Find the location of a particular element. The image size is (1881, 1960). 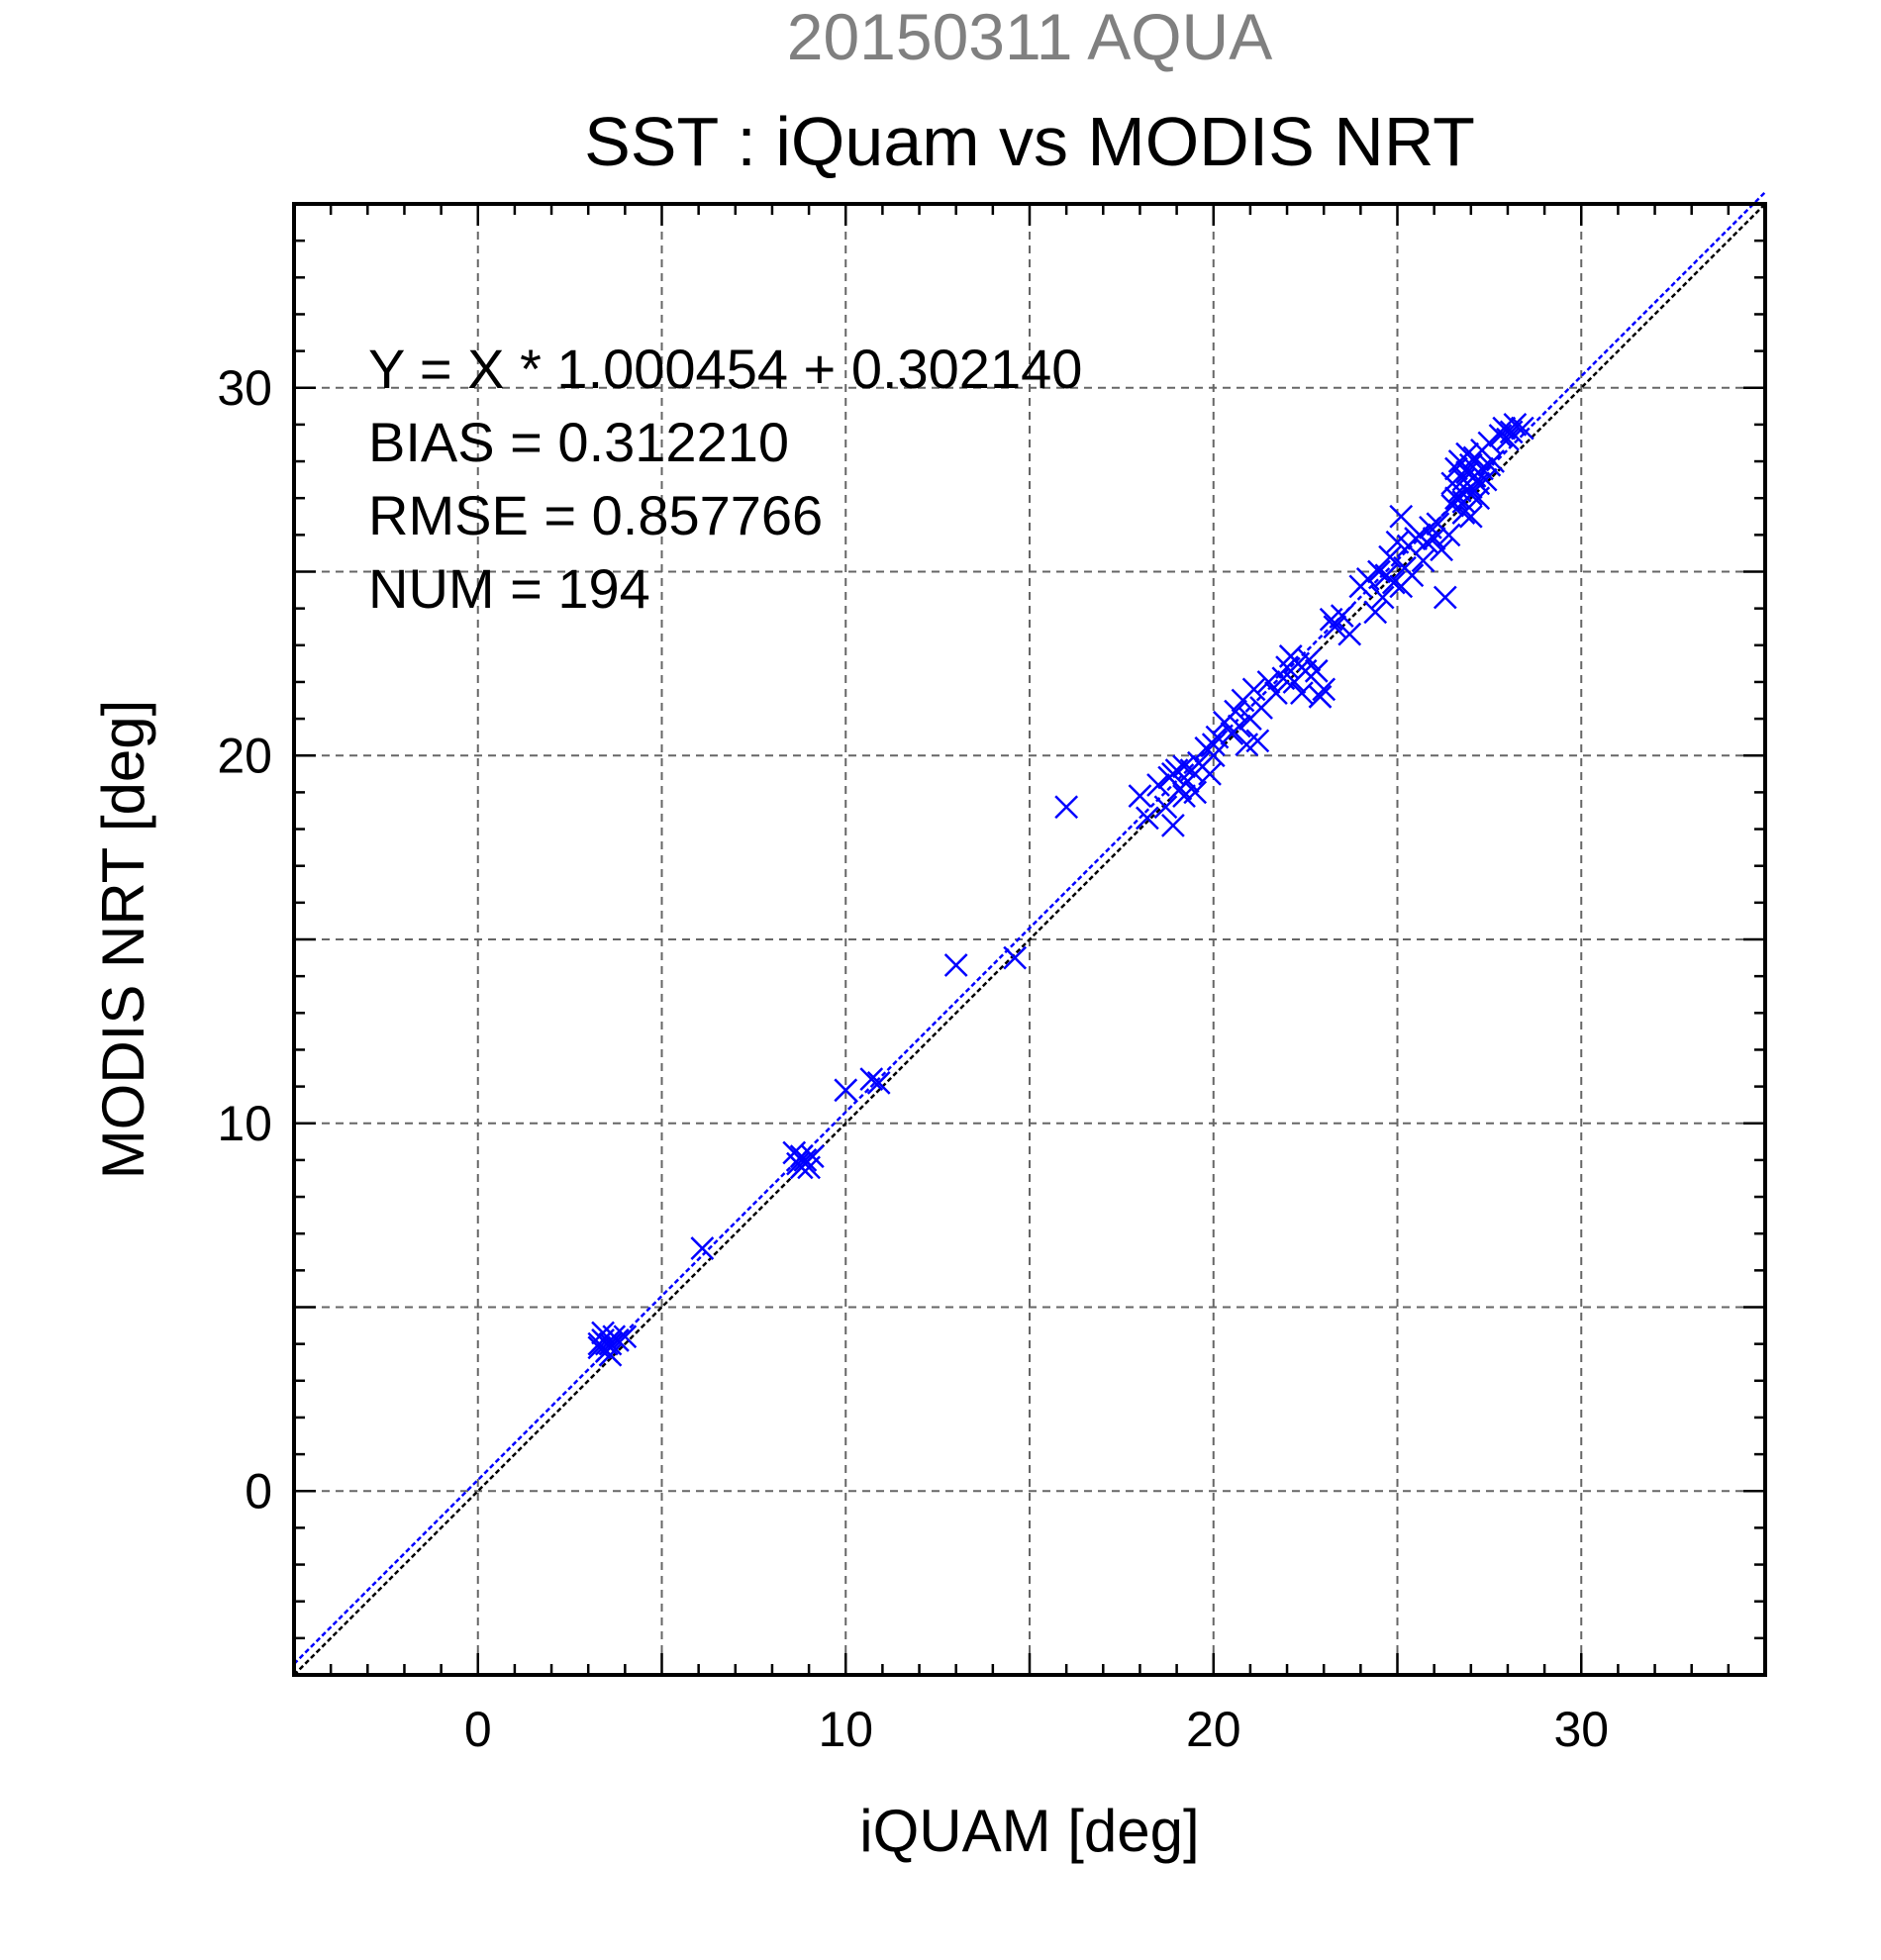

x-tick-label: 30 is located at coordinates (1581, 1729).